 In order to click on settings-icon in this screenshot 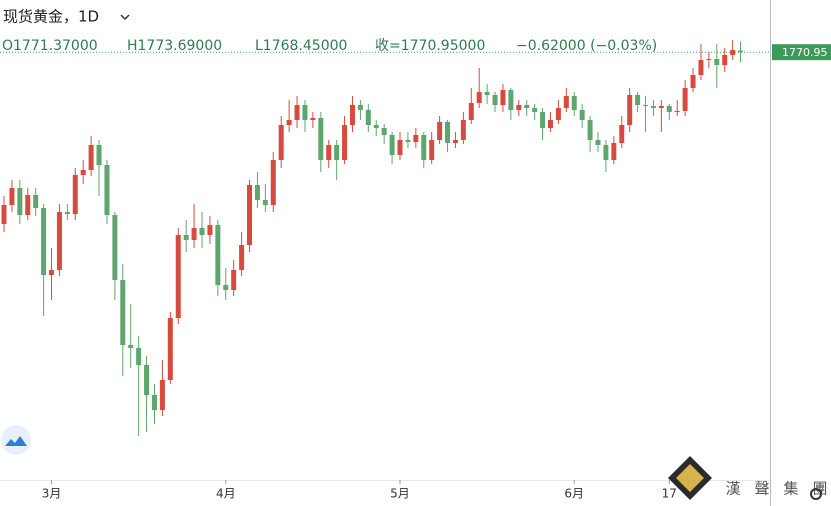, I will do `click(816, 494)`.